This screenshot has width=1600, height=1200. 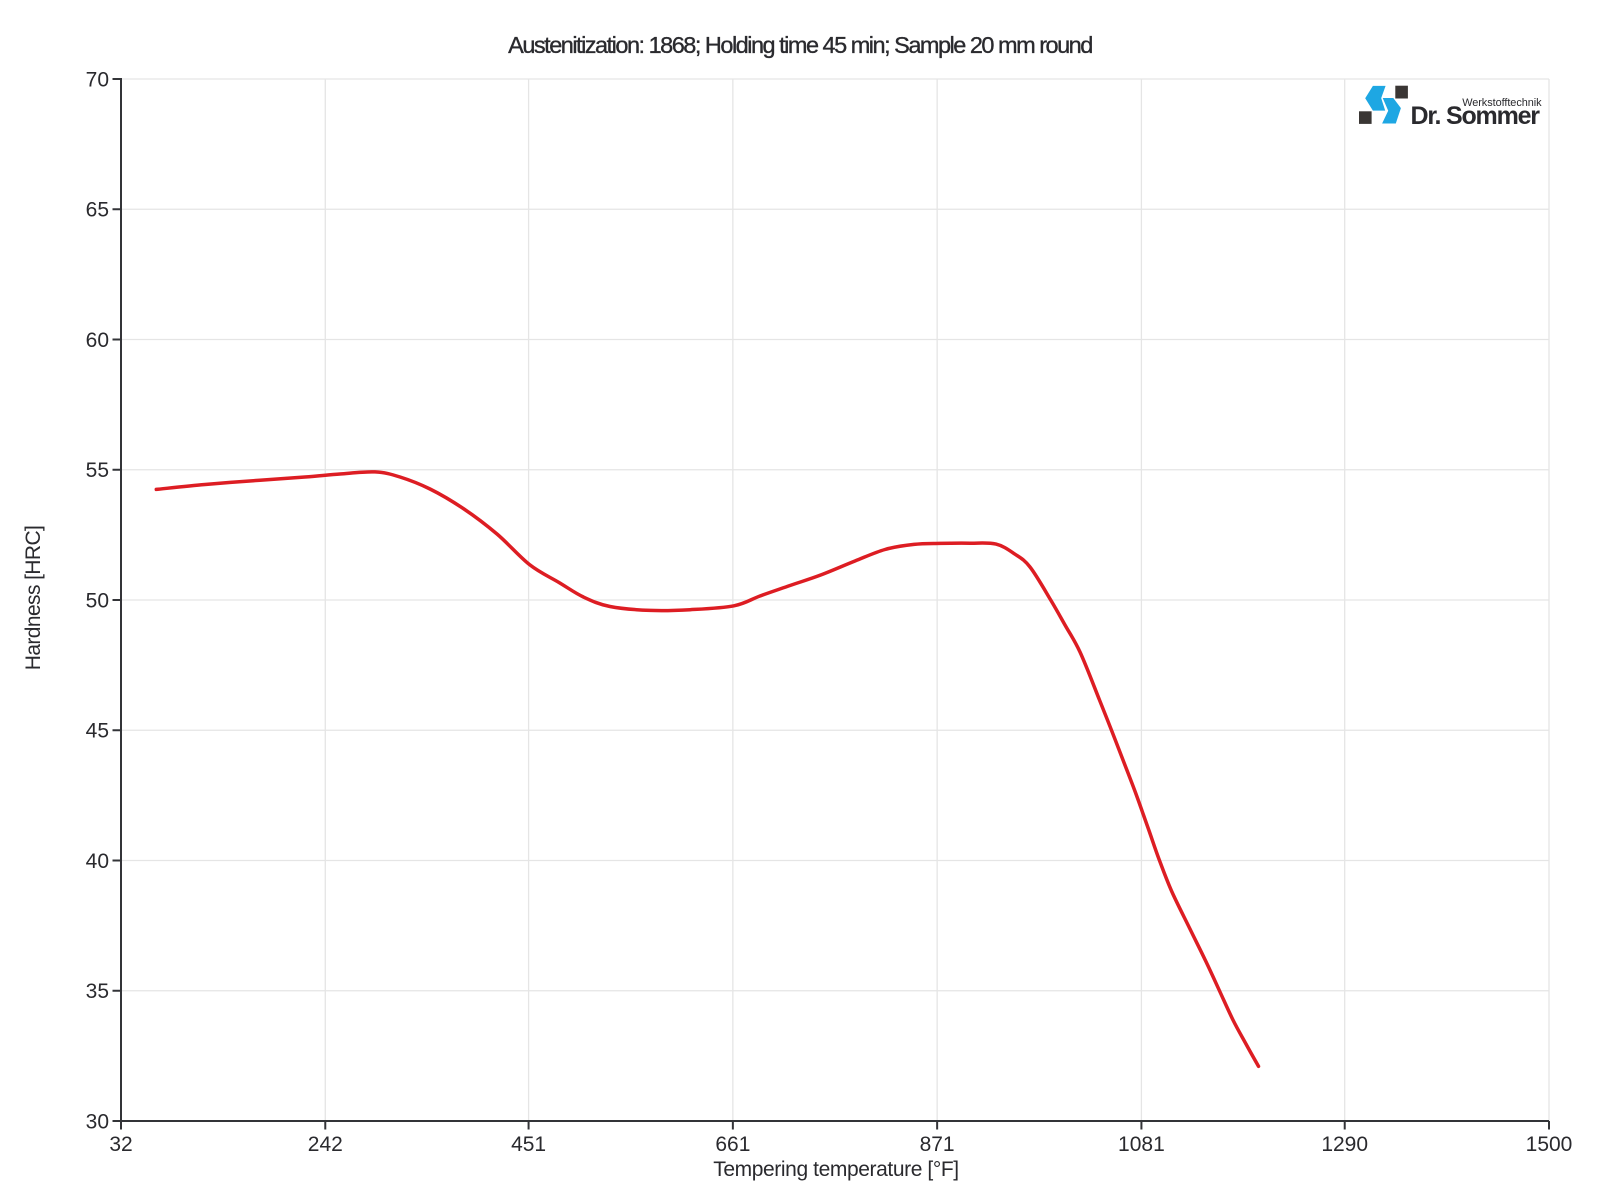 What do you see at coordinates (1502, 103) in the screenshot?
I see `svg-text: Werkstofftechnik` at bounding box center [1502, 103].